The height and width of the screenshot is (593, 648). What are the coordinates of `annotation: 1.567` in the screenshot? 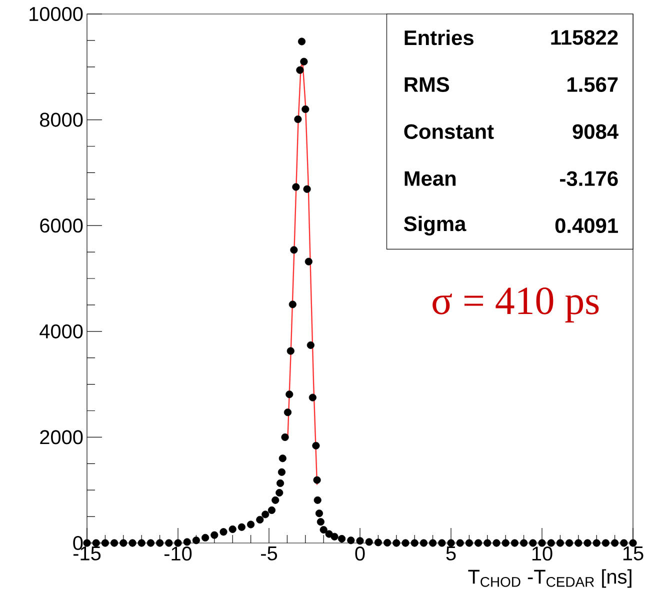 It's located at (593, 84).